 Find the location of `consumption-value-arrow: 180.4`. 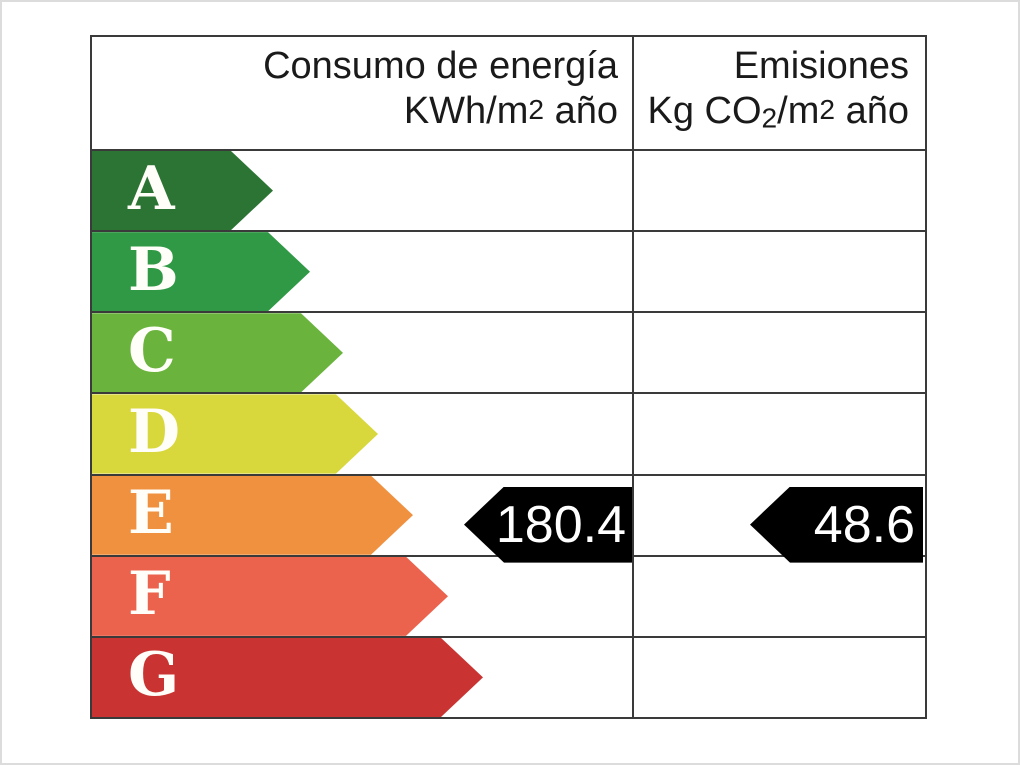

consumption-value-arrow: 180.4 is located at coordinates (548, 524).